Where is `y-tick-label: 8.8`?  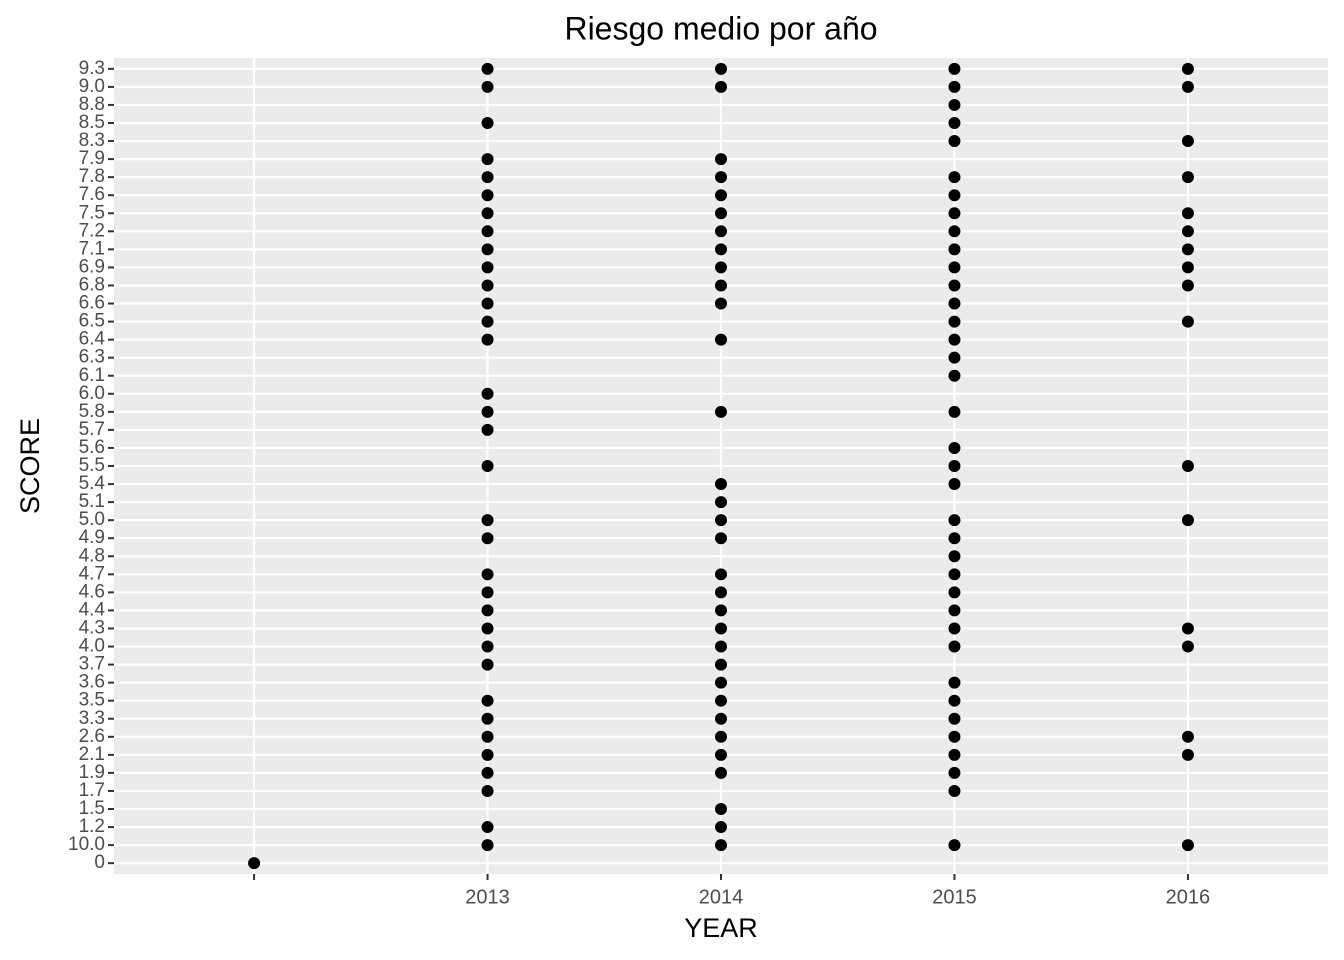
y-tick-label: 8.8 is located at coordinates (92, 104).